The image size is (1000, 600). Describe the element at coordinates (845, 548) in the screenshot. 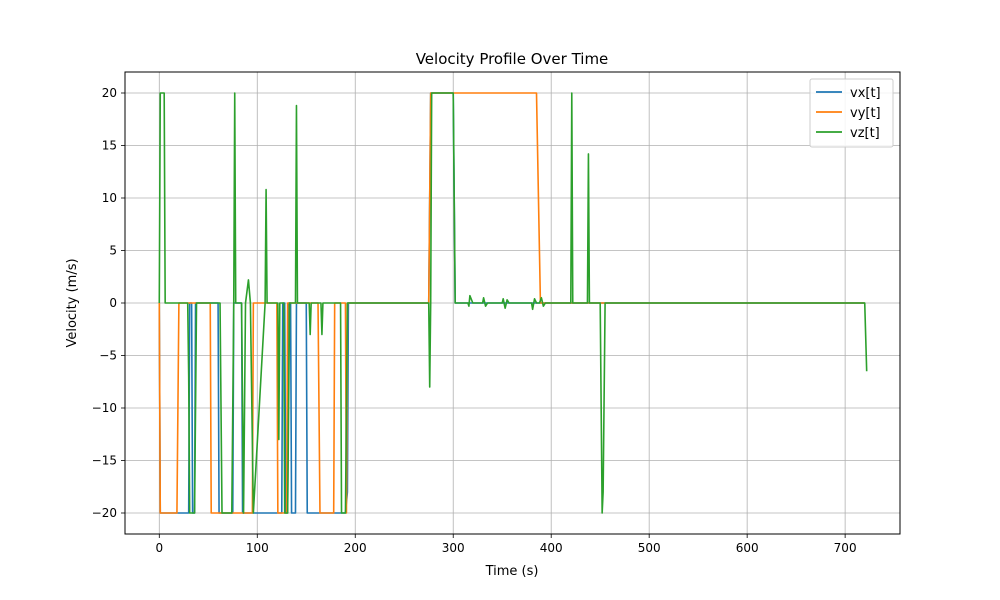

I see `x-tick-label: 700` at that location.